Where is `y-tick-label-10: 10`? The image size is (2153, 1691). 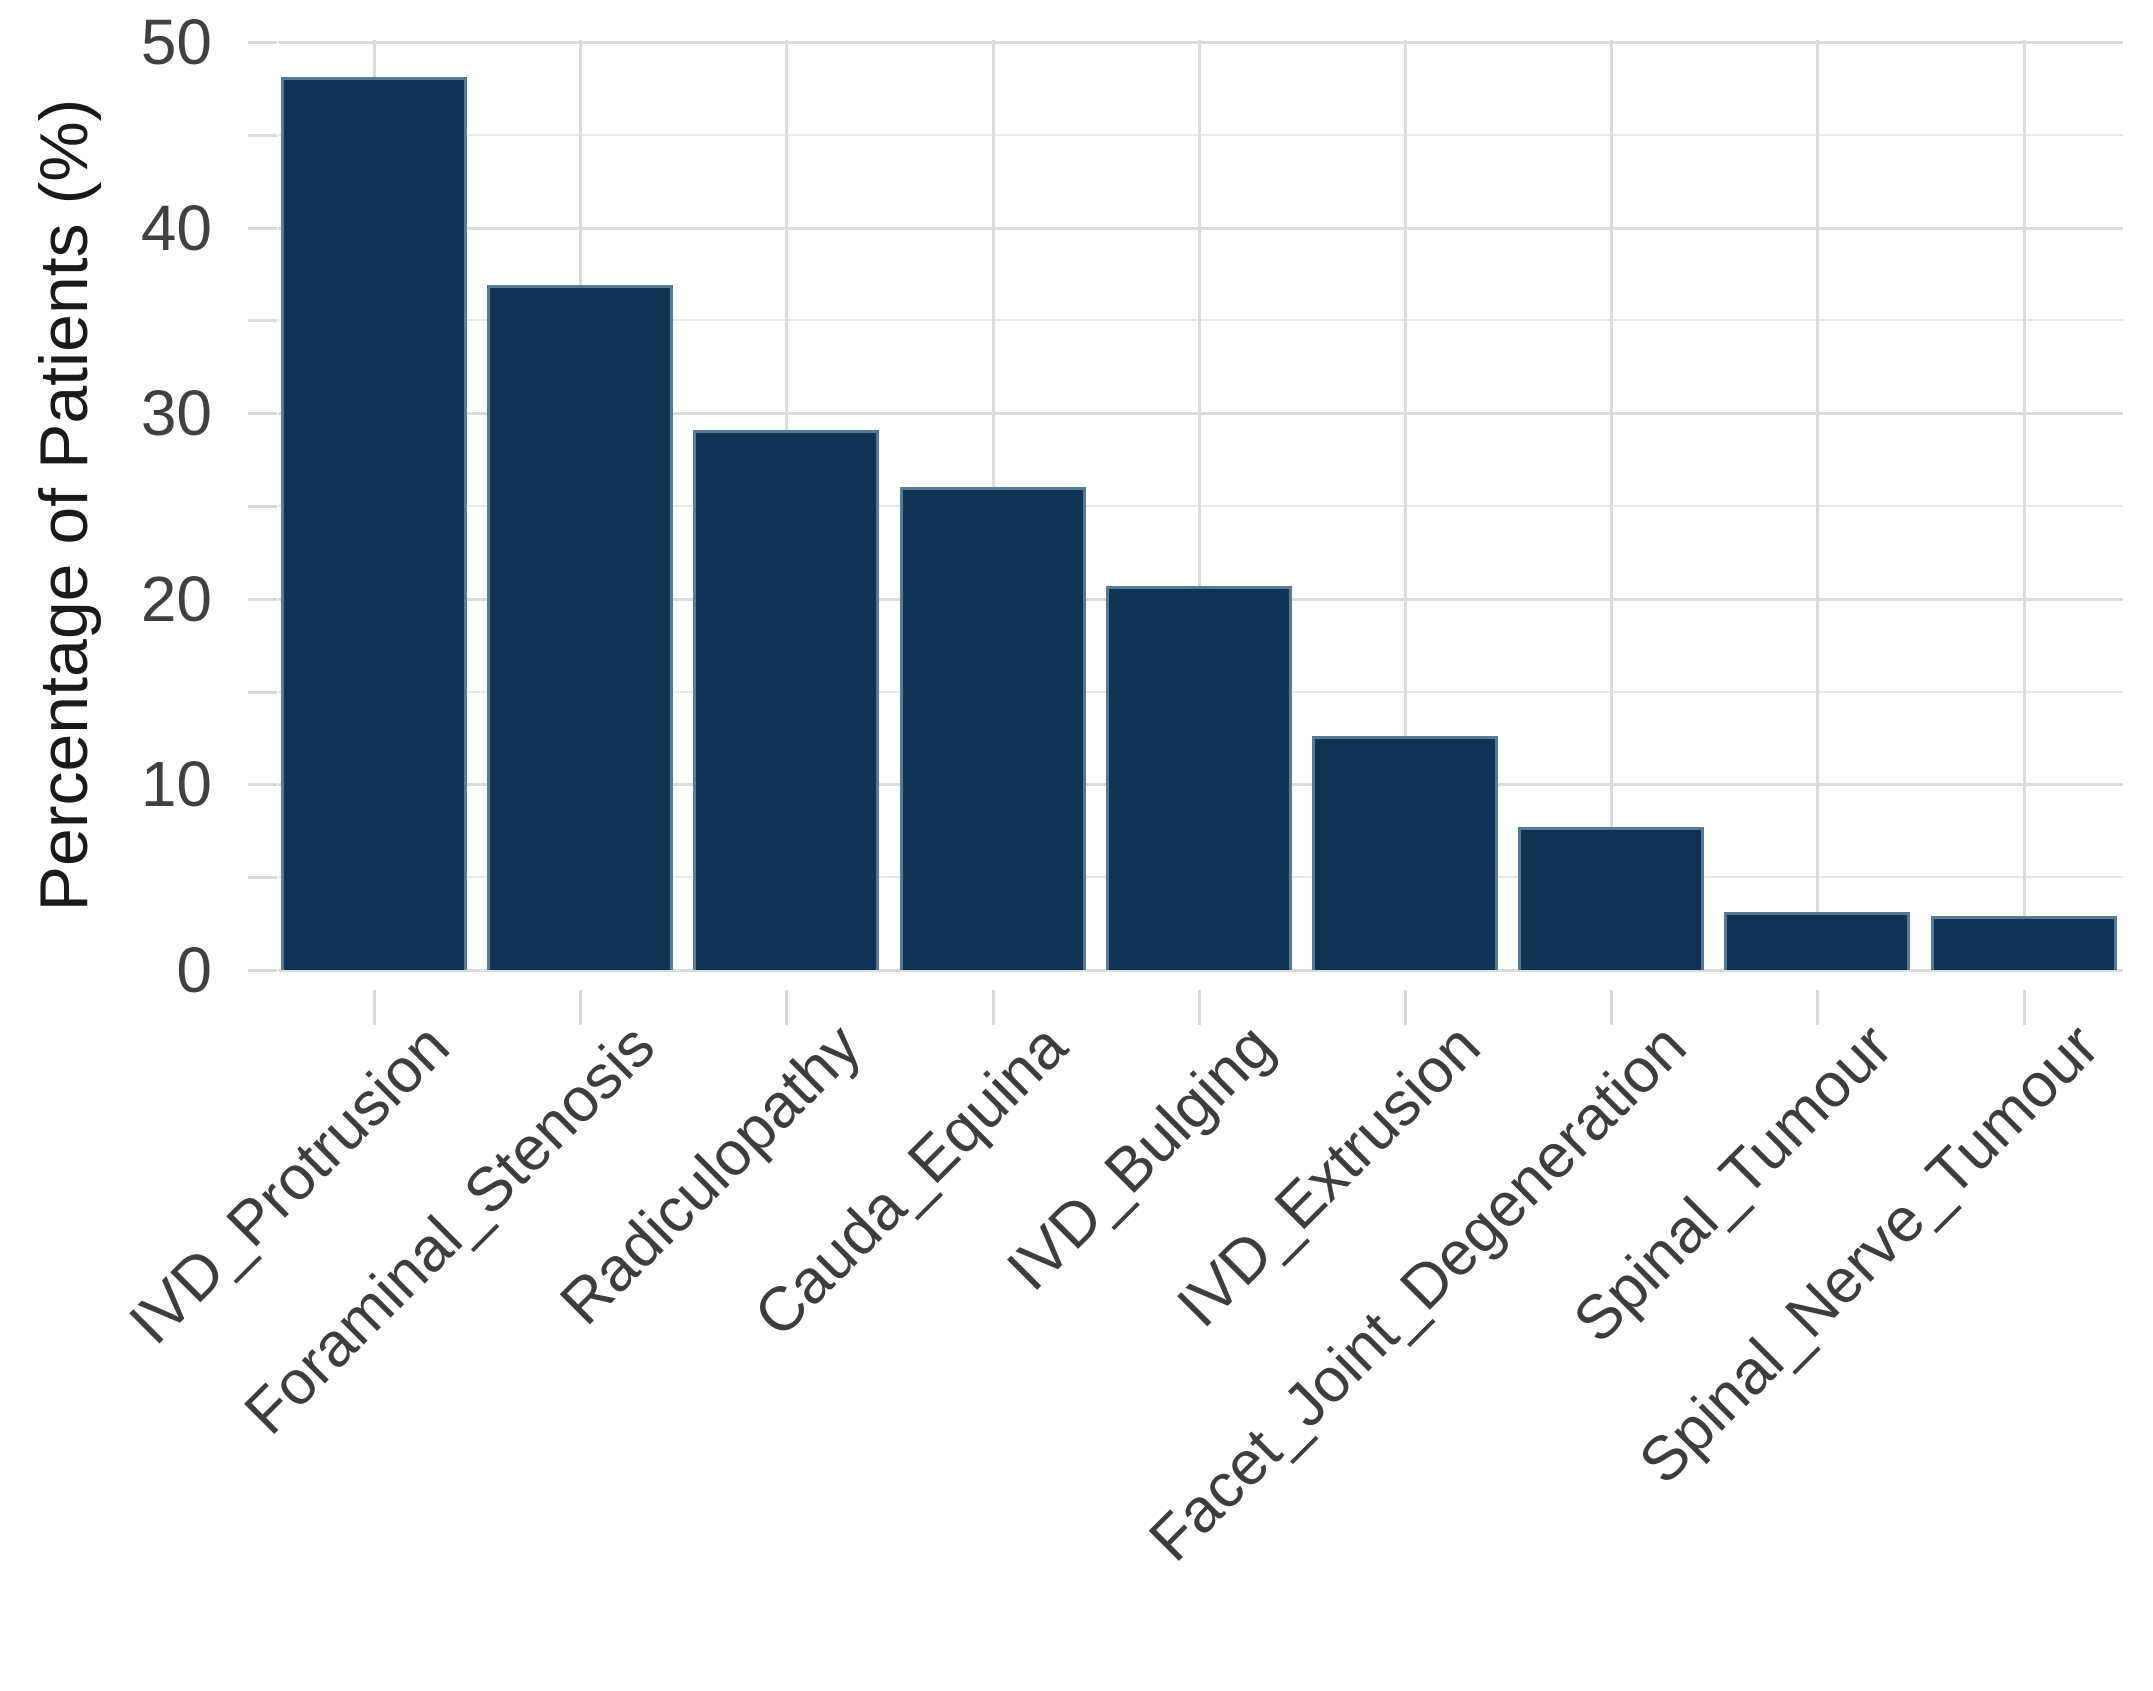 y-tick-label-10: 10 is located at coordinates (176, 784).